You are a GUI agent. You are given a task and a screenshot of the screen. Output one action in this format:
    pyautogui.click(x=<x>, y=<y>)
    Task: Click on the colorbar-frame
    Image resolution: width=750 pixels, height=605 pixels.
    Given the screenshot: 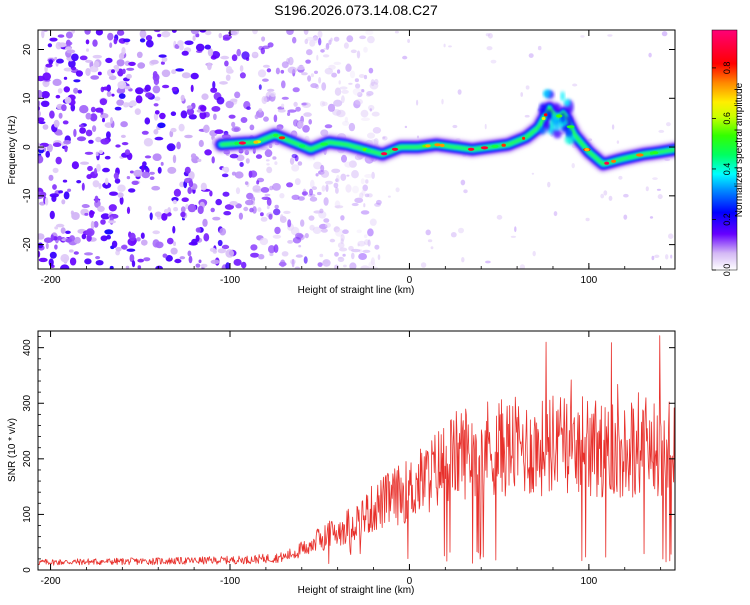 What is the action you would take?
    pyautogui.click(x=724, y=150)
    